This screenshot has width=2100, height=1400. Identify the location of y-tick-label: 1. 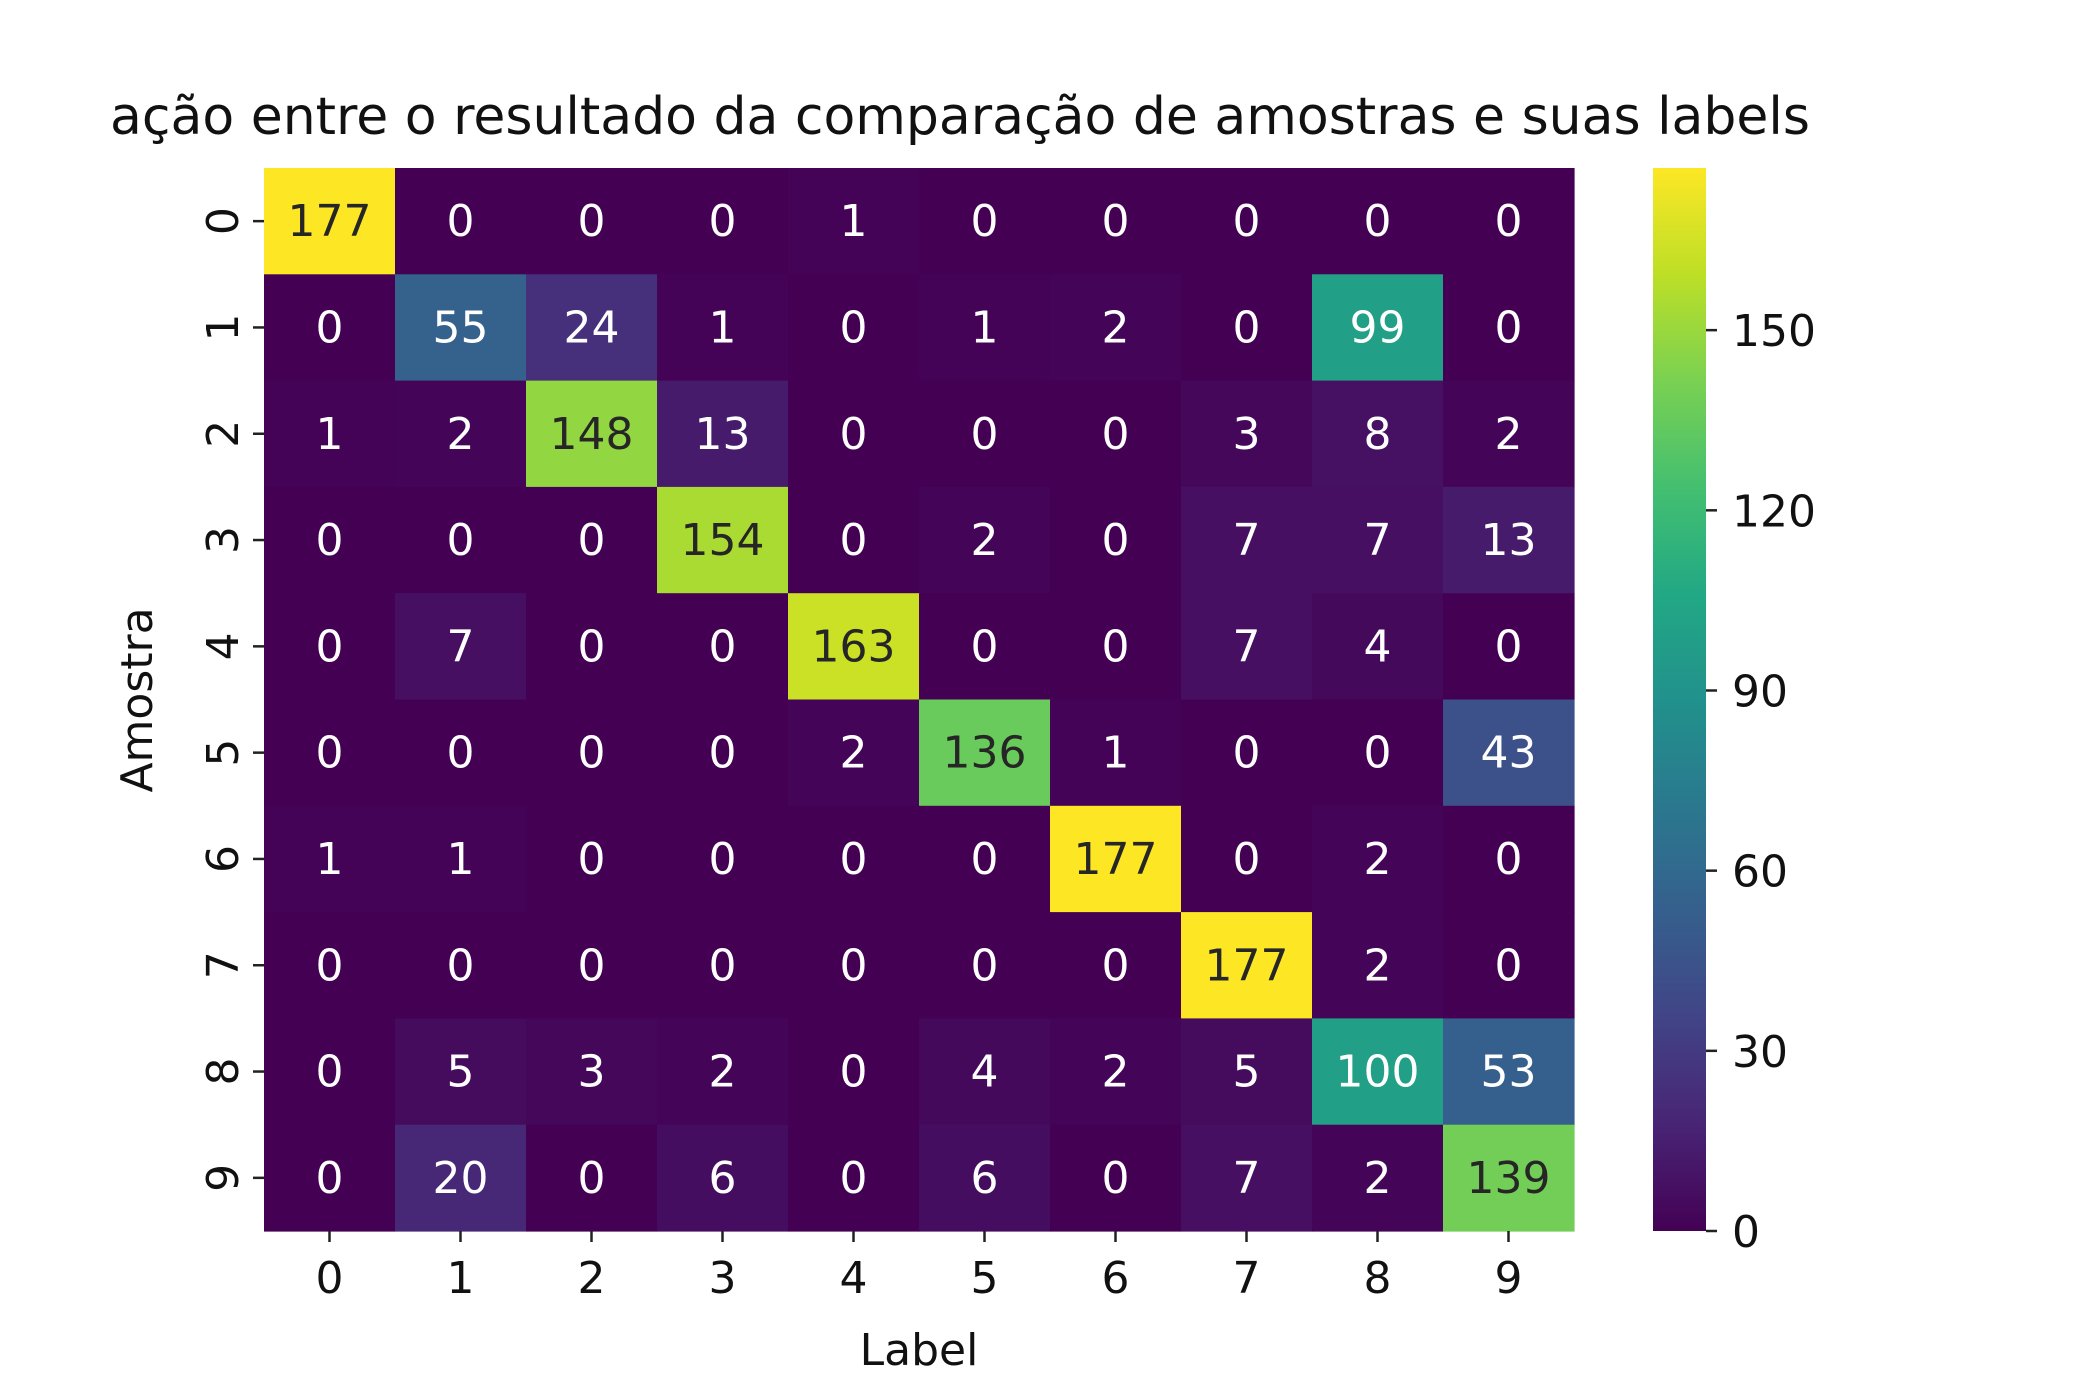
(223, 327).